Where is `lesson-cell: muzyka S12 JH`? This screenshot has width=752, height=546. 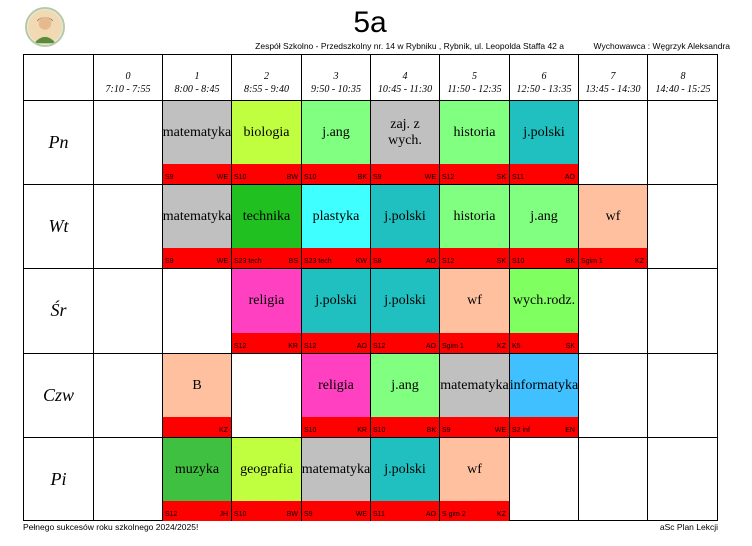
lesson-cell: muzyka S12 JH is located at coordinates (197, 479).